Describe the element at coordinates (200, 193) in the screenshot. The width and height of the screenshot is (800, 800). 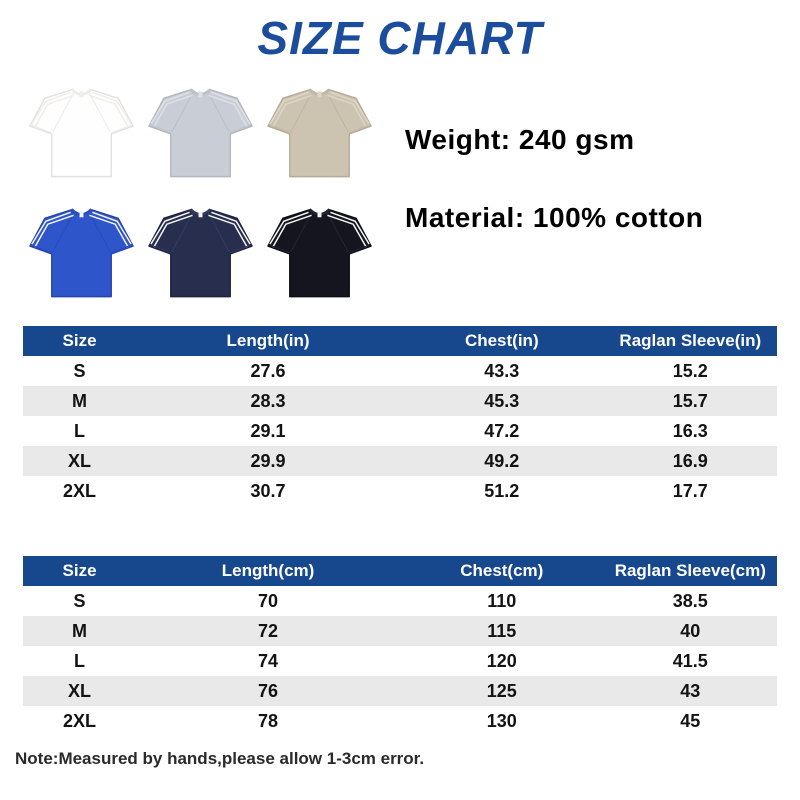
I see `tshirt-gallery` at that location.